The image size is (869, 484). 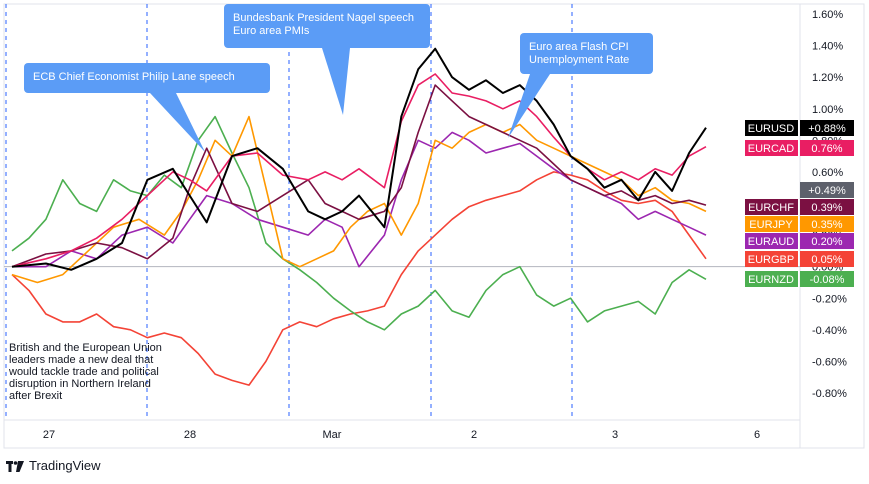 I want to click on legend-value-label: 0.05%, so click(x=826, y=260).